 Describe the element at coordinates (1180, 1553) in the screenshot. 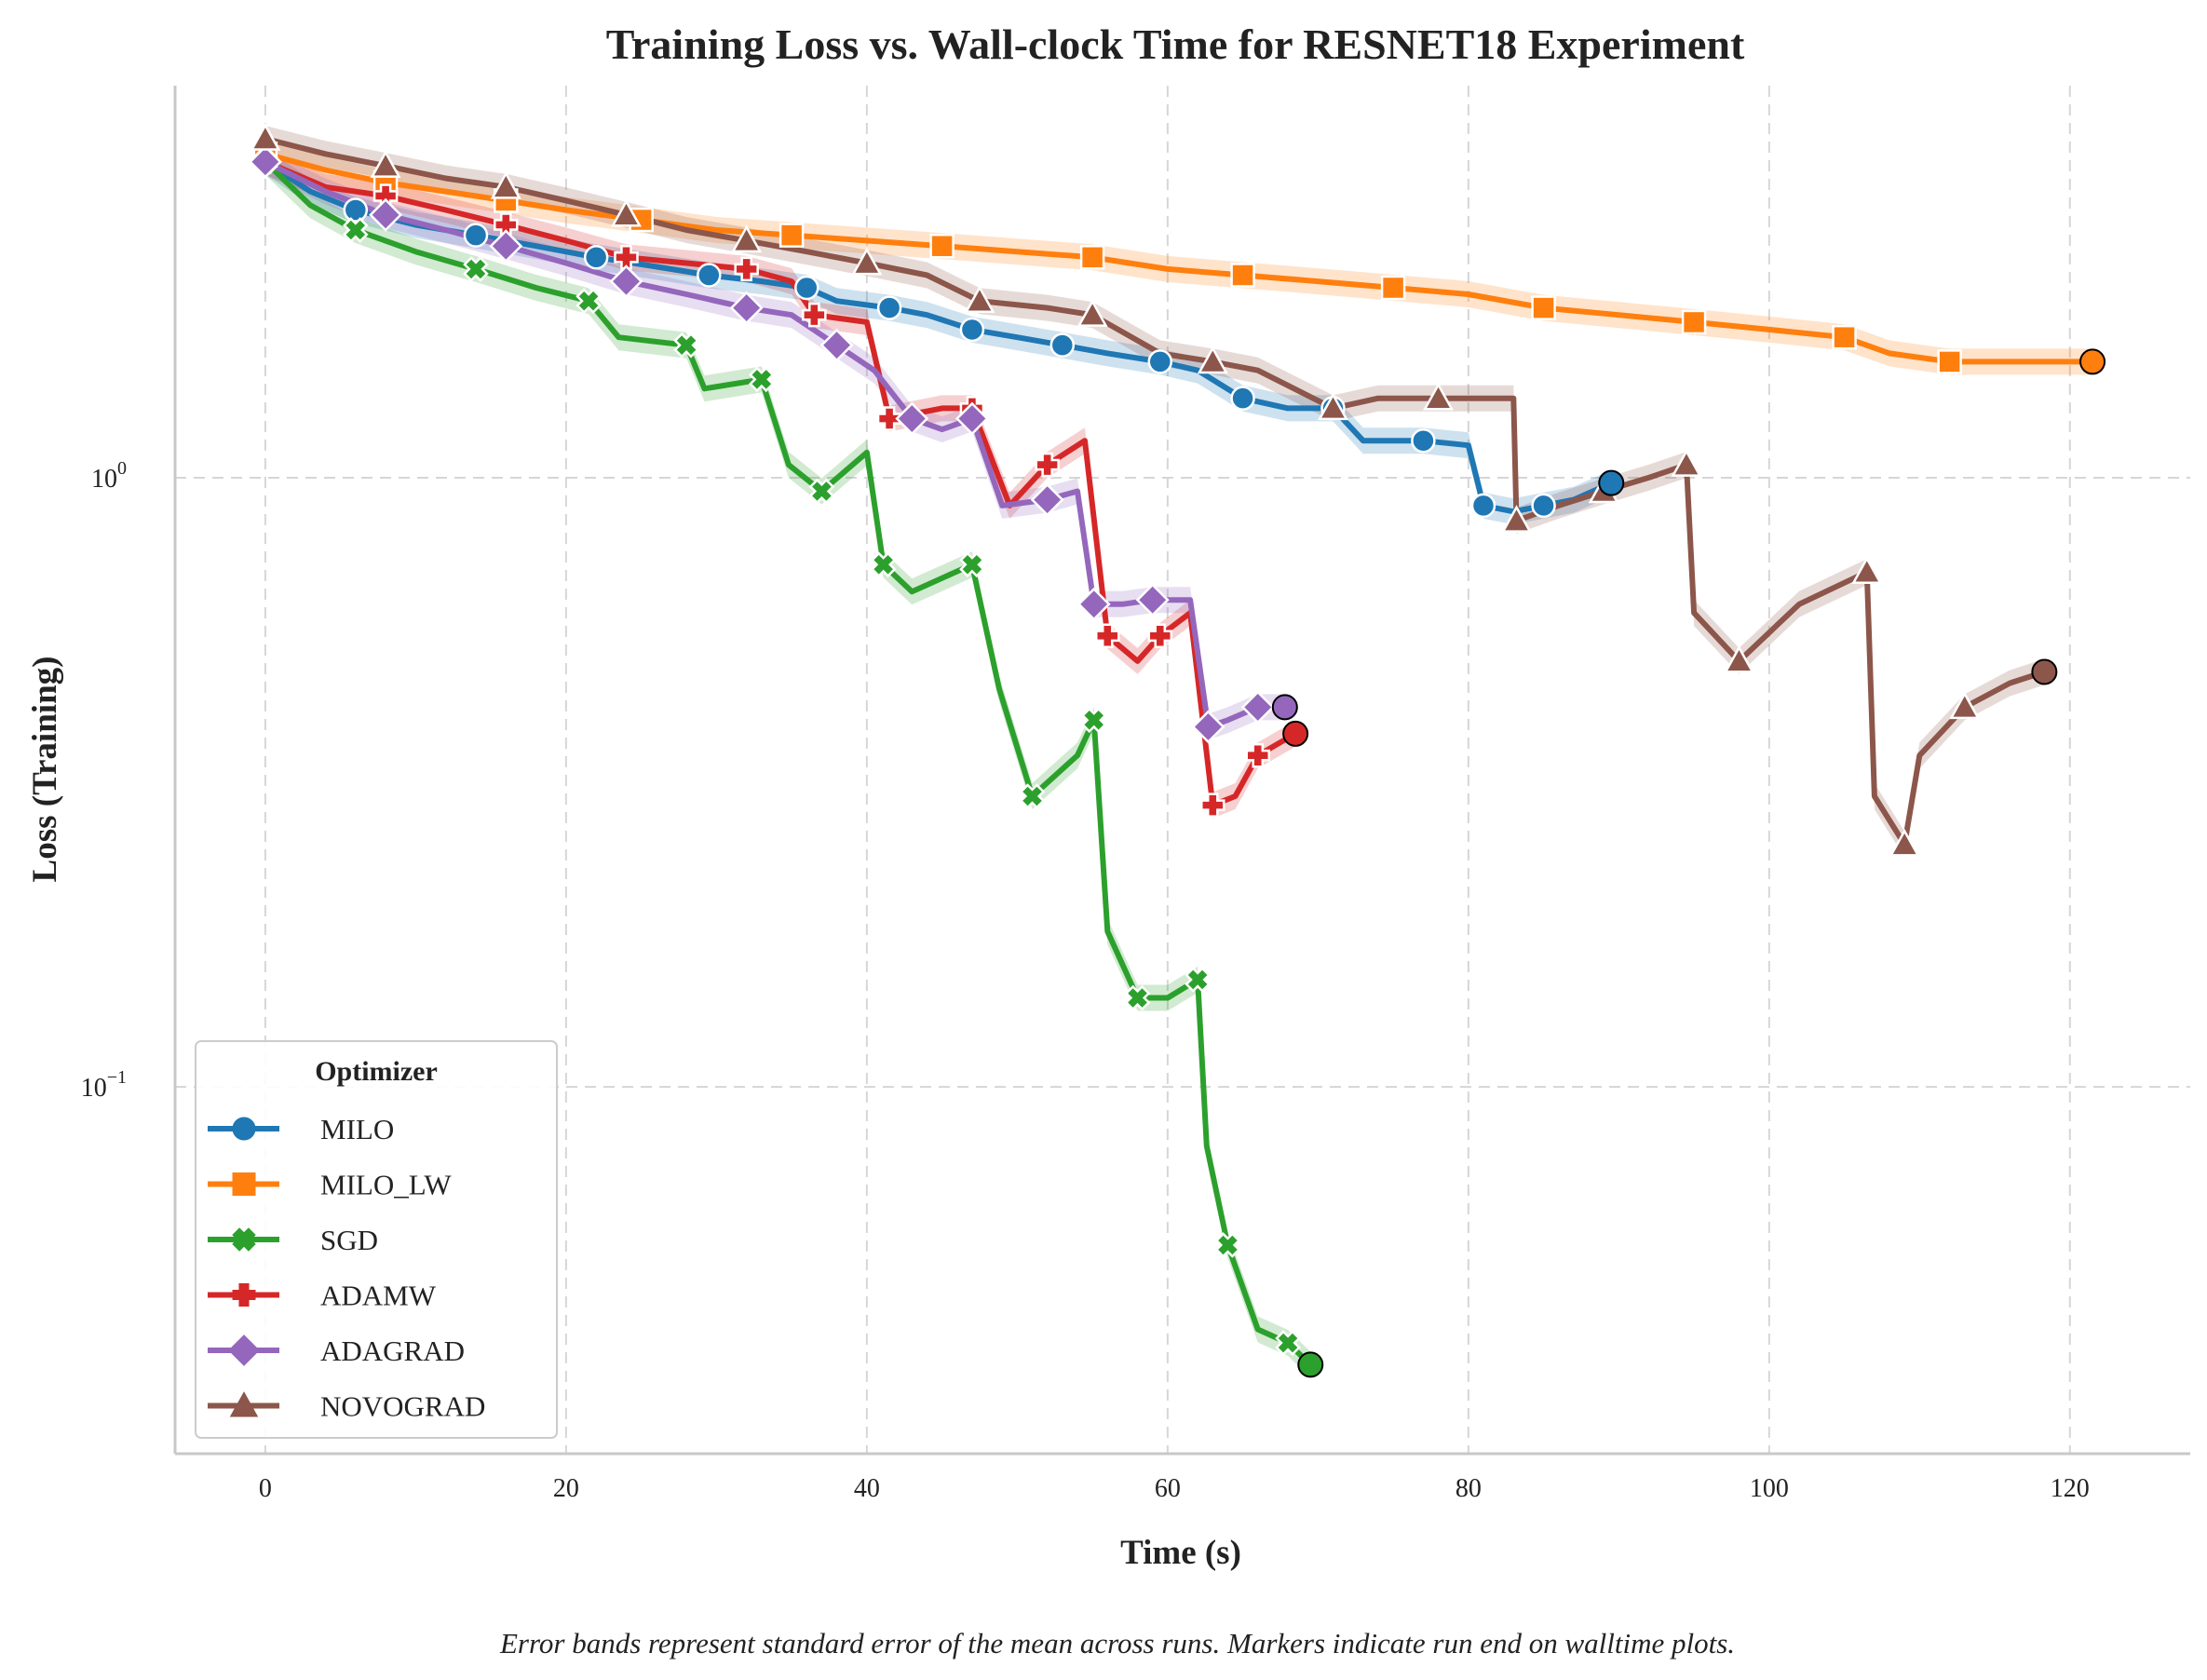

I see `x-axis-label: Time (s)` at that location.